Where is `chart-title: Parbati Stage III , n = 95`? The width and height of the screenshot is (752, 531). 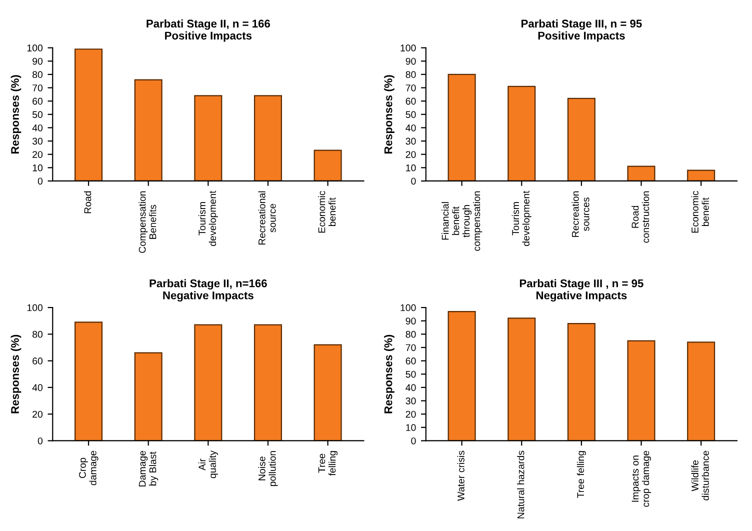 chart-title: Parbati Stage III , n = 95 is located at coordinates (582, 284).